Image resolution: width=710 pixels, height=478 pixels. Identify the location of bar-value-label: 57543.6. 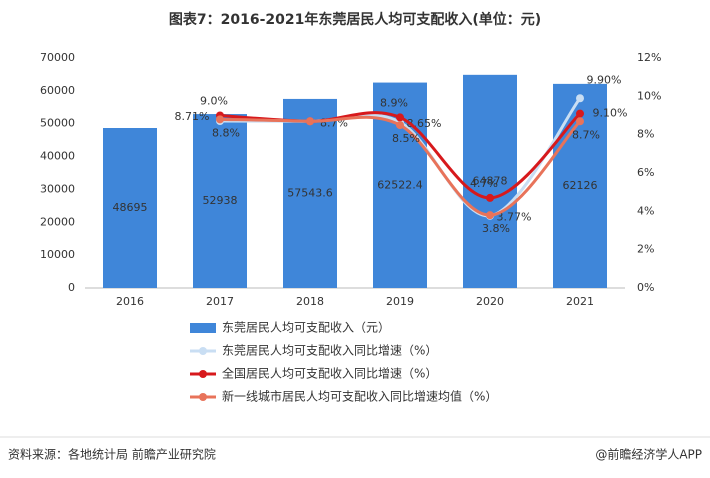
(310, 192).